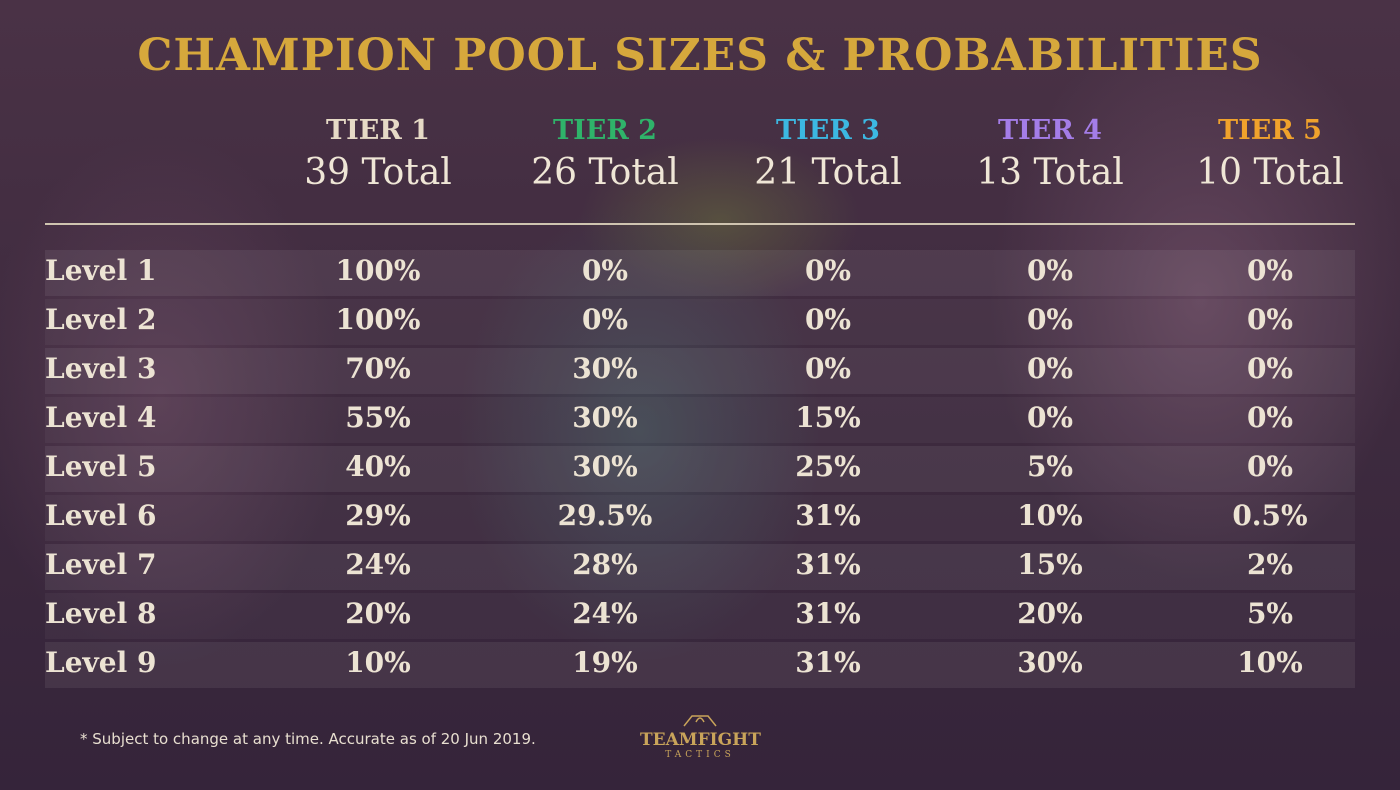 The width and height of the screenshot is (1400, 790). Describe the element at coordinates (101, 270) in the screenshot. I see `row-label: Level 1` at that location.